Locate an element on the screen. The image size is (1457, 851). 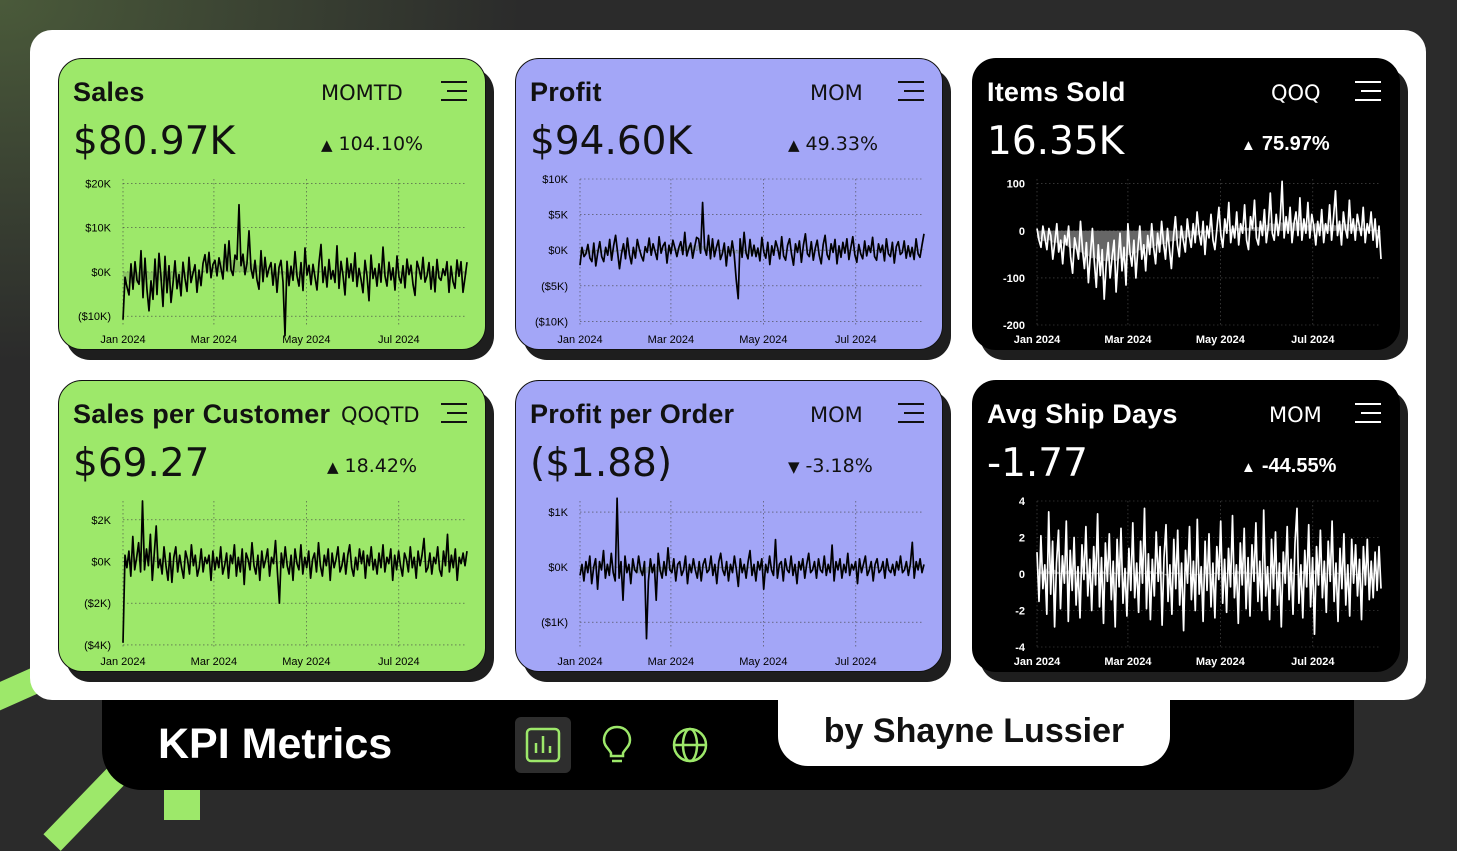
nav-button-globe is located at coordinates (690, 745).